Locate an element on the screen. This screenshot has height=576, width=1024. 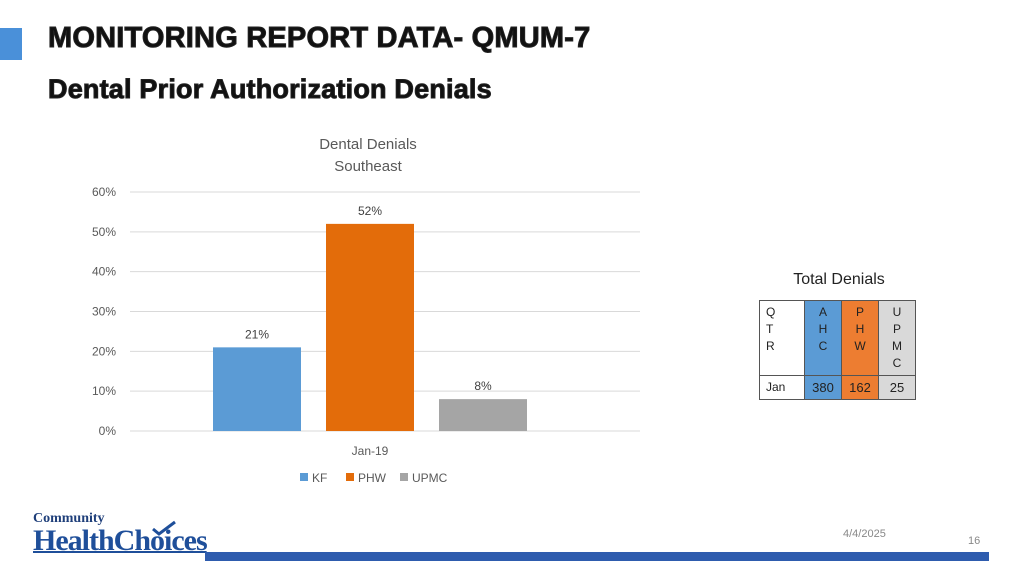
header-qtr-char: Q is located at coordinates (771, 312).